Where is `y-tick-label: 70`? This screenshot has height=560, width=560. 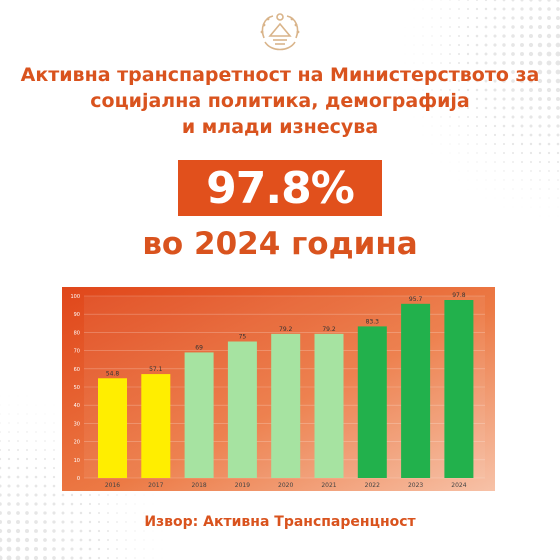
y-tick-label: 70 is located at coordinates (77, 352).